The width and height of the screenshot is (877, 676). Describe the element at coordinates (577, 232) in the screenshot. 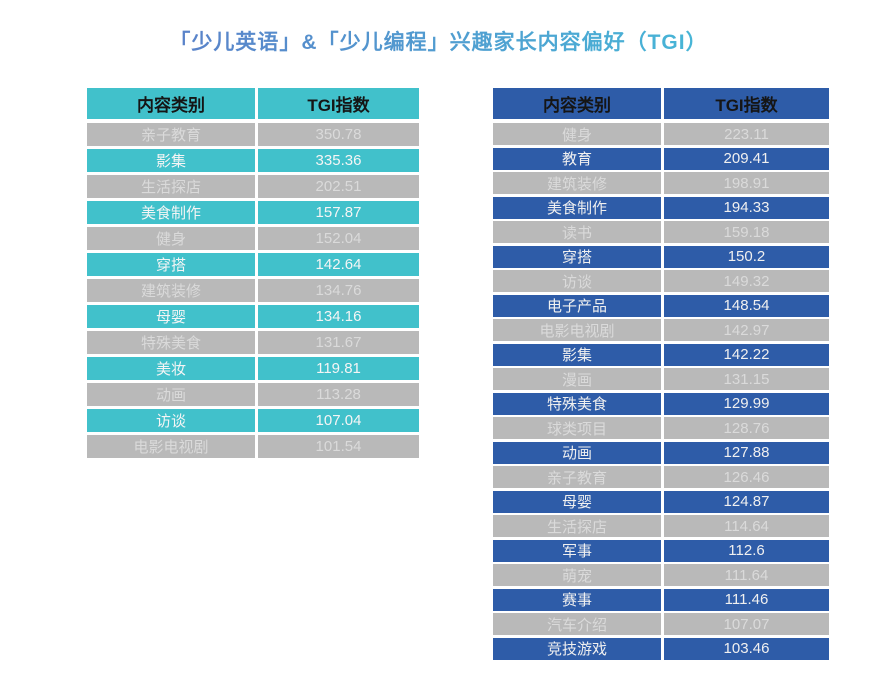

I see `category-cell: 读书` at that location.